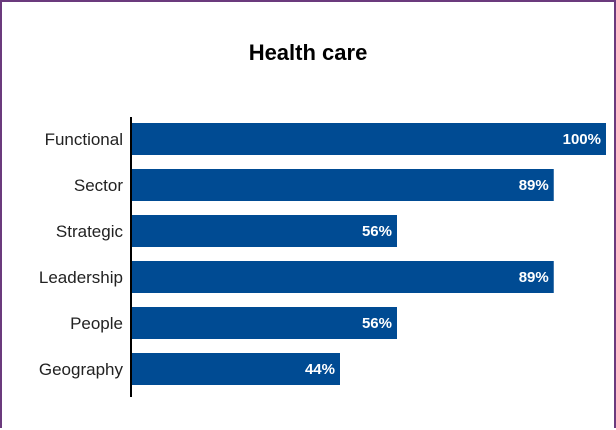  I want to click on value-label-functional: 100%, so click(582, 139).